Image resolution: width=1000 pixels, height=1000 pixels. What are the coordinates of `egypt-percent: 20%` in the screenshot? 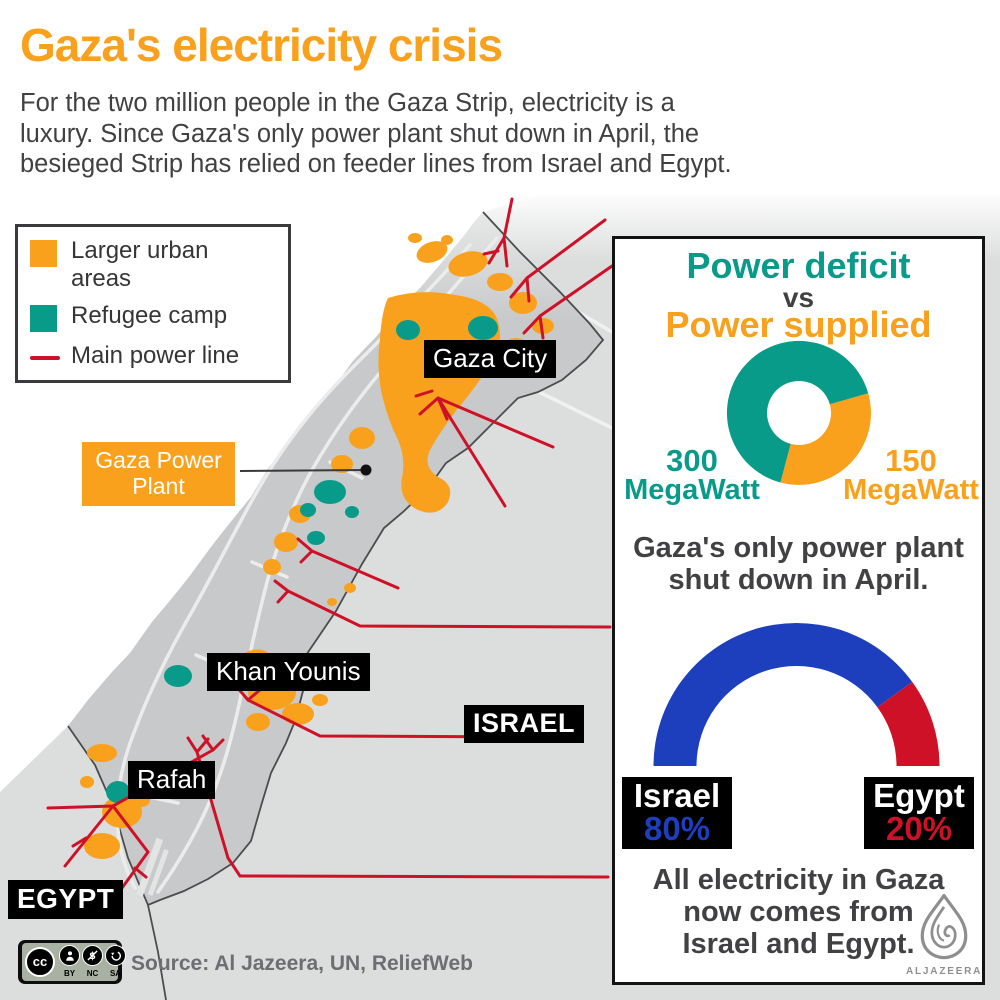 It's located at (919, 828).